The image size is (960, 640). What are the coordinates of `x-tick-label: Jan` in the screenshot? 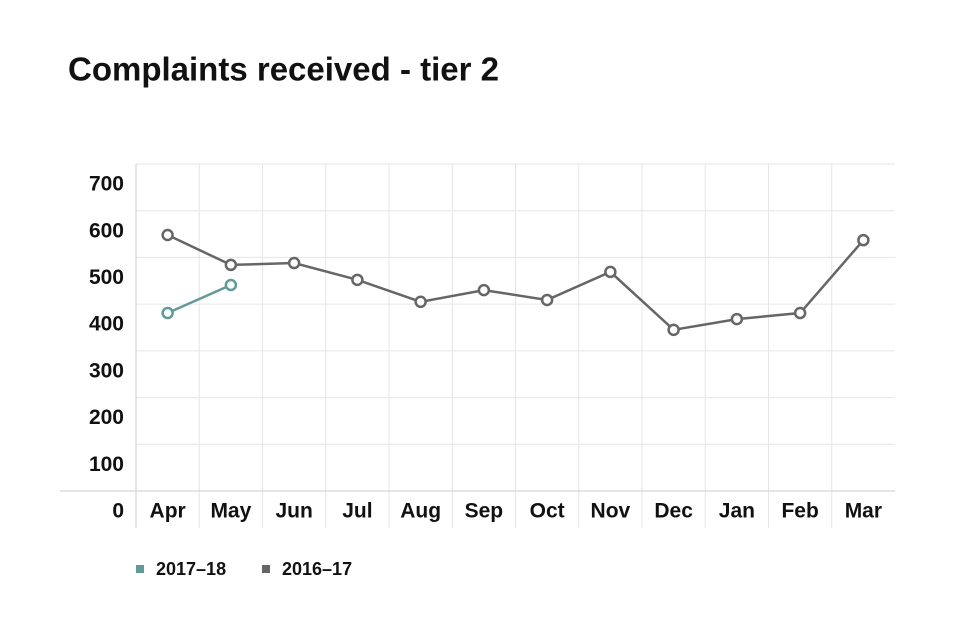 It's located at (737, 511).